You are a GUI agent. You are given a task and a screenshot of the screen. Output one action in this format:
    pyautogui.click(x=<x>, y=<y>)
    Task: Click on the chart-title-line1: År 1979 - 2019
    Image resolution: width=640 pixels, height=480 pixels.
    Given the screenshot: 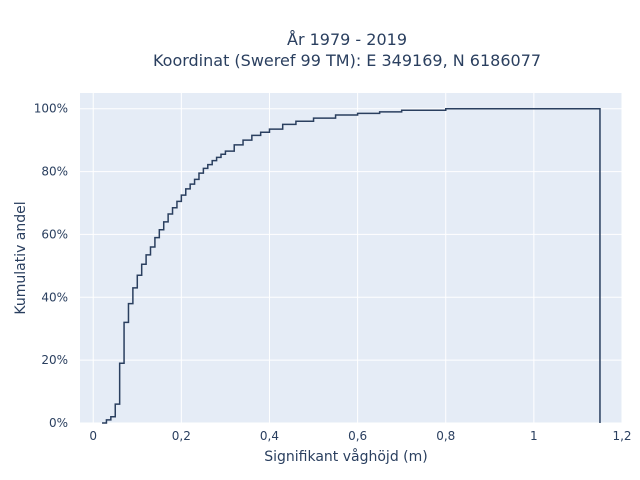 What is the action you would take?
    pyautogui.click(x=347, y=39)
    